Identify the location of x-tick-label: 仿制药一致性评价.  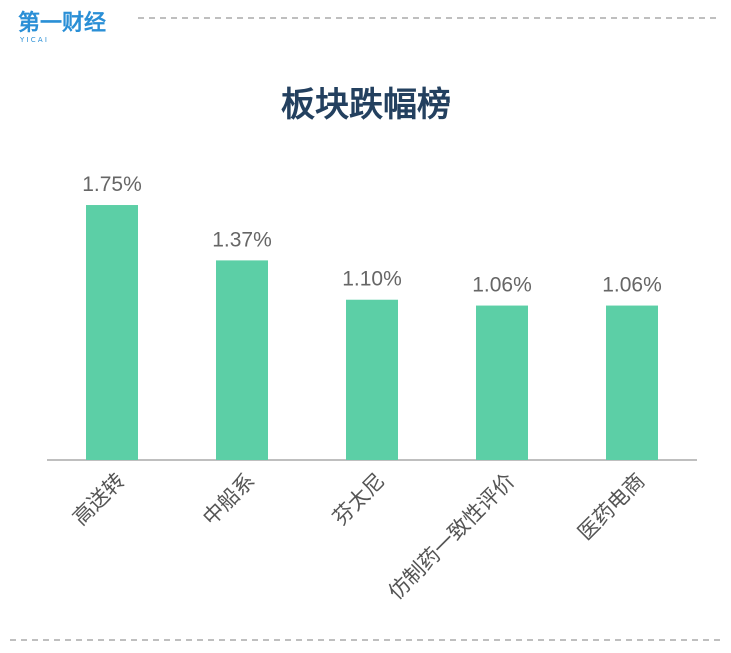
(452, 537).